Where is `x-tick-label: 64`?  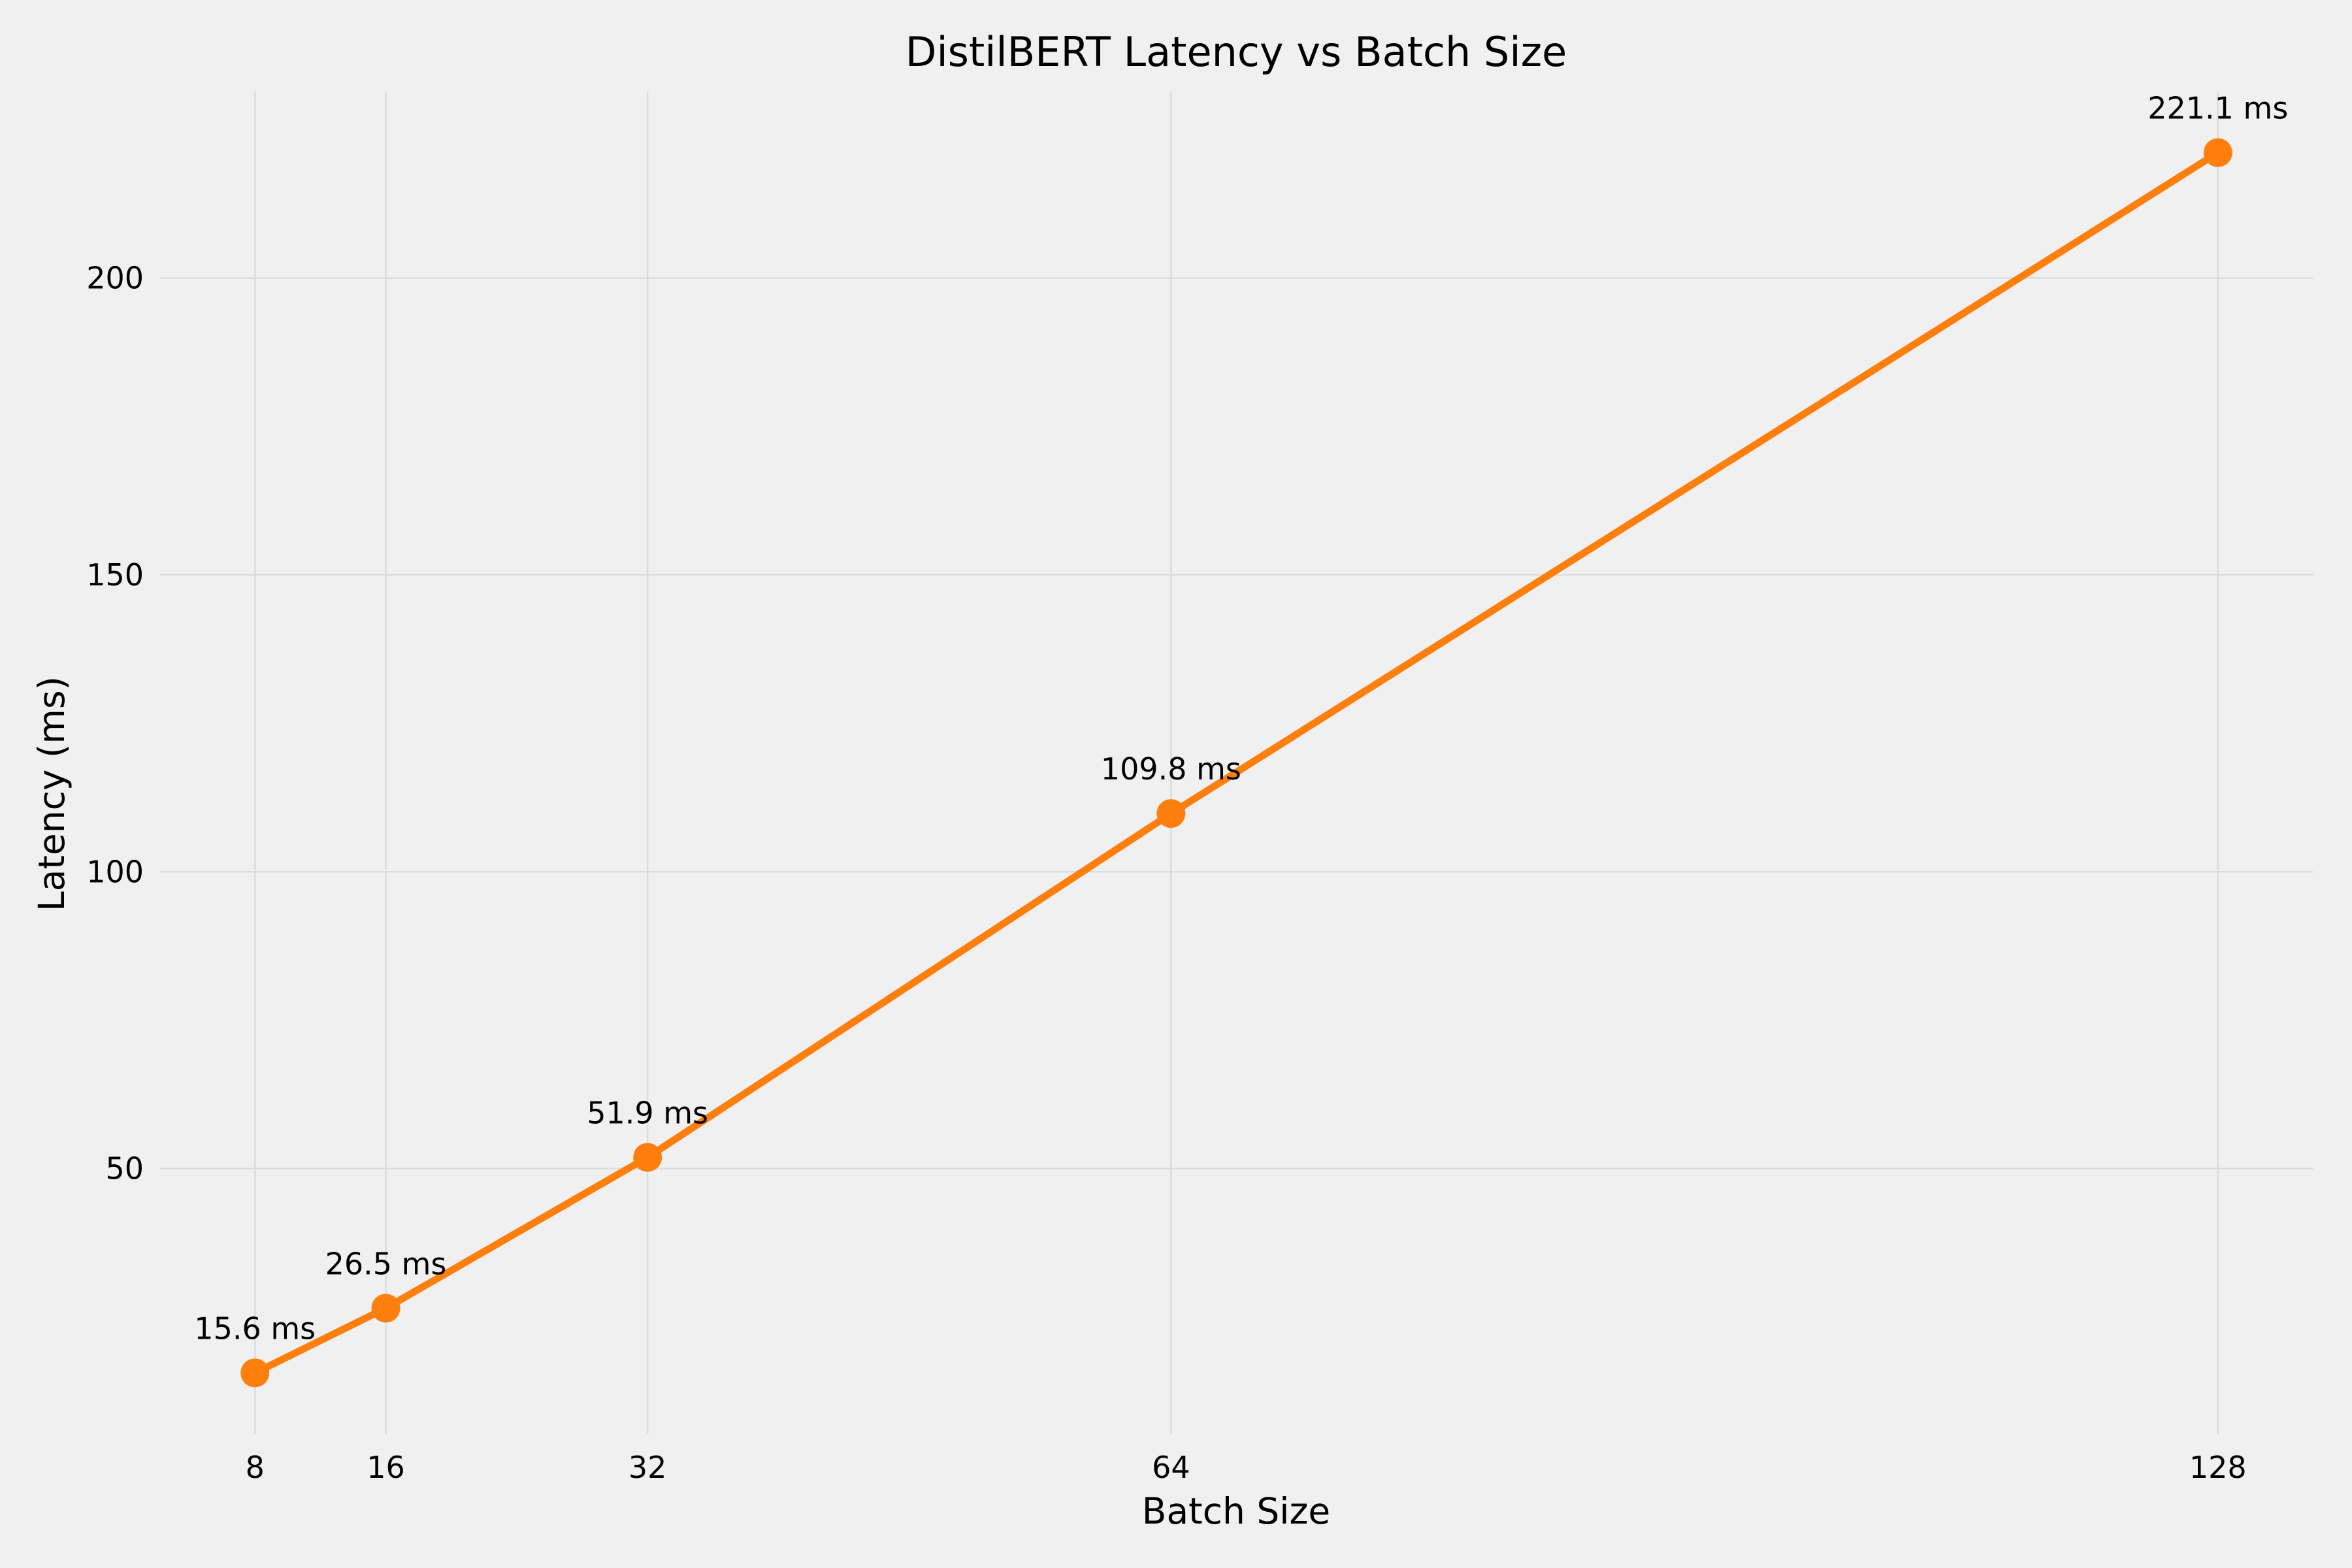
x-tick-label: 64 is located at coordinates (1171, 1467).